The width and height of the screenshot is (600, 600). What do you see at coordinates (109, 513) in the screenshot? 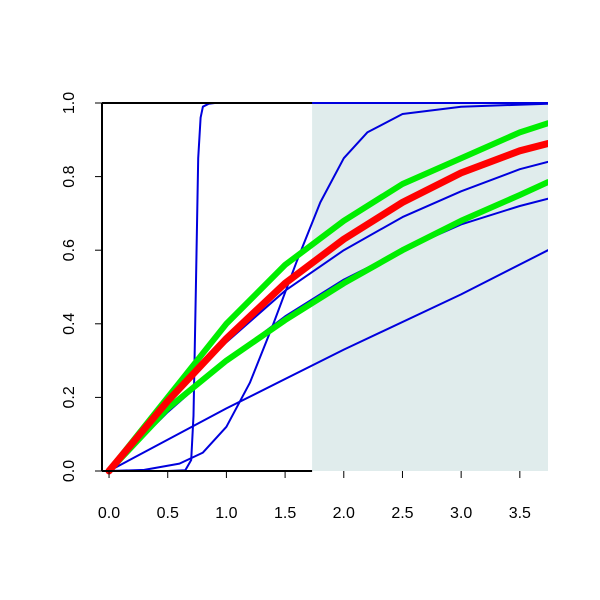
I see `x-tick-label-0: 0.0` at bounding box center [109, 513].